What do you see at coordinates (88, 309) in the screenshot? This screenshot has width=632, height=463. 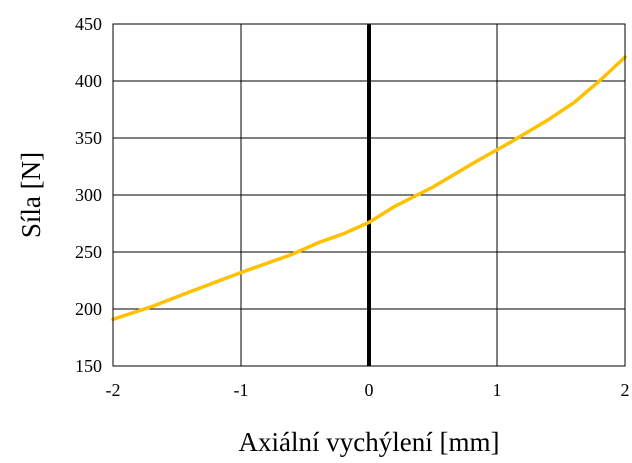 I see `y-tick-label-200: 200` at bounding box center [88, 309].